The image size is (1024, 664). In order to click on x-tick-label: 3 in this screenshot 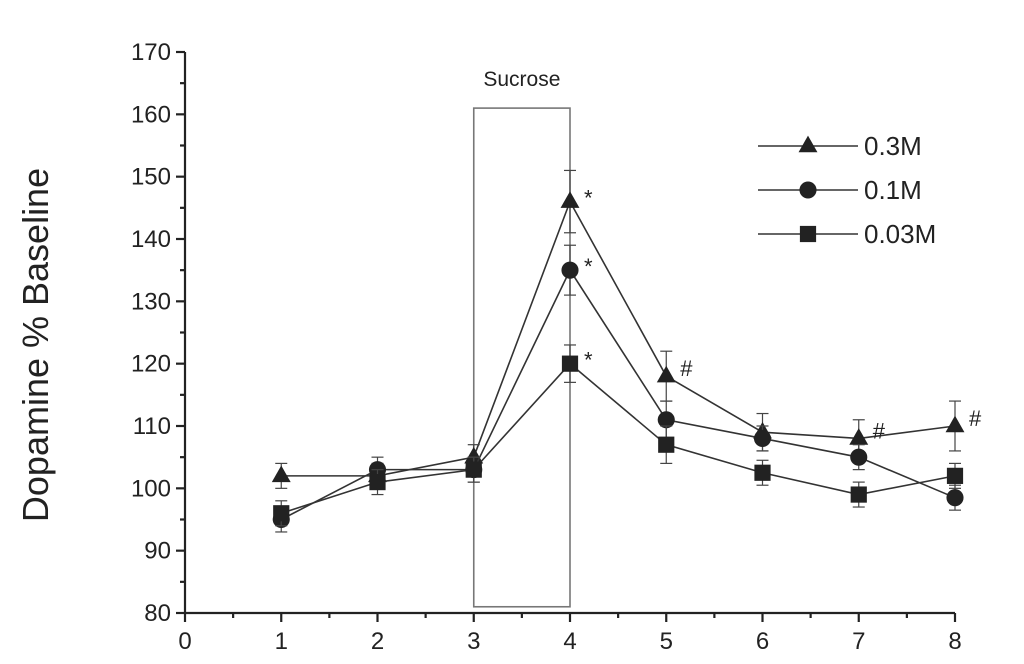, I will do `click(473, 641)`.